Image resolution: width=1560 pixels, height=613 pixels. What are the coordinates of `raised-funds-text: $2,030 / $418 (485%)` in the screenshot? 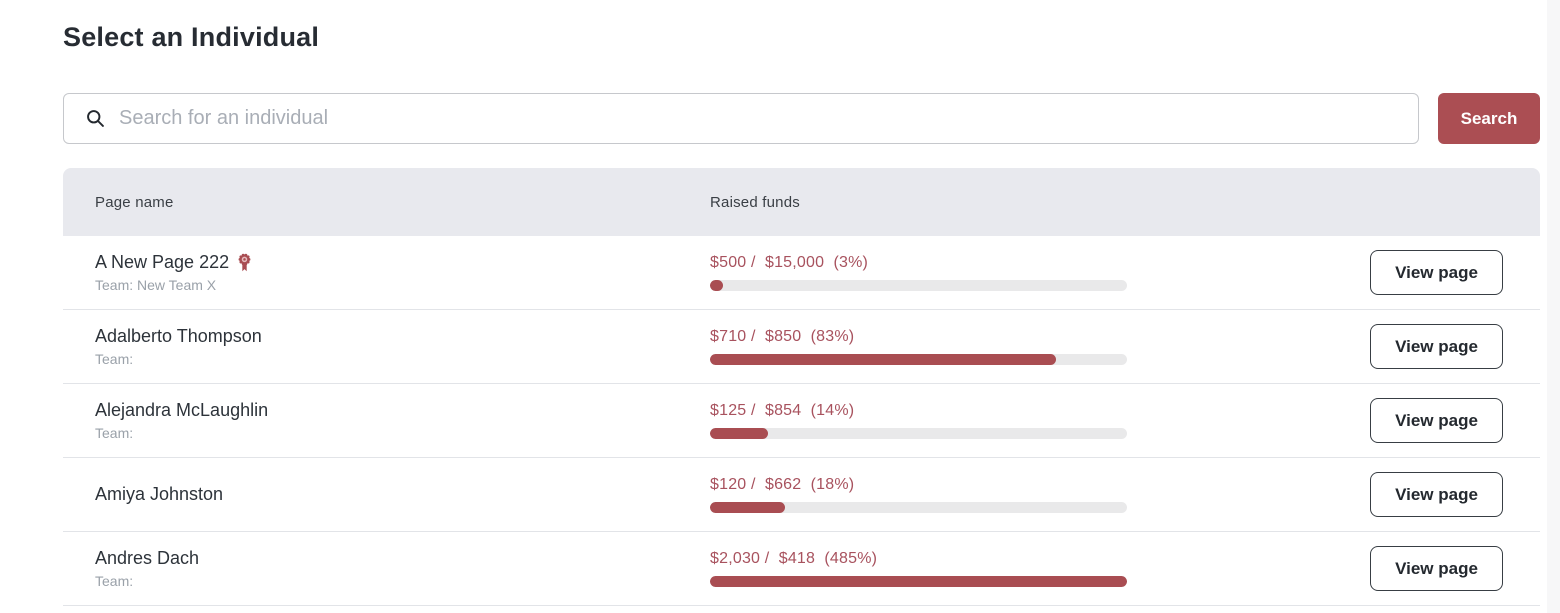 It's located at (794, 558).